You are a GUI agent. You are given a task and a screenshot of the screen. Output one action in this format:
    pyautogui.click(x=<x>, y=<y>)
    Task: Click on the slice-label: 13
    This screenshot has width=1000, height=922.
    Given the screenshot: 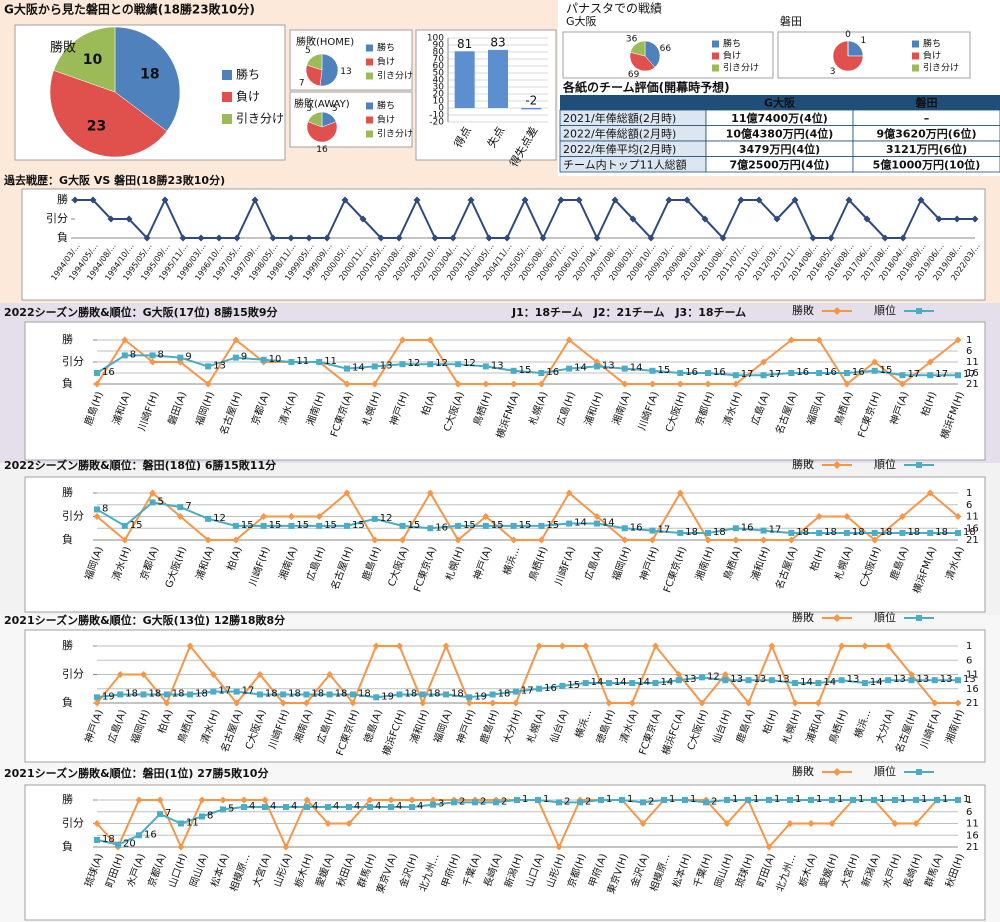 What is the action you would take?
    pyautogui.click(x=345, y=72)
    